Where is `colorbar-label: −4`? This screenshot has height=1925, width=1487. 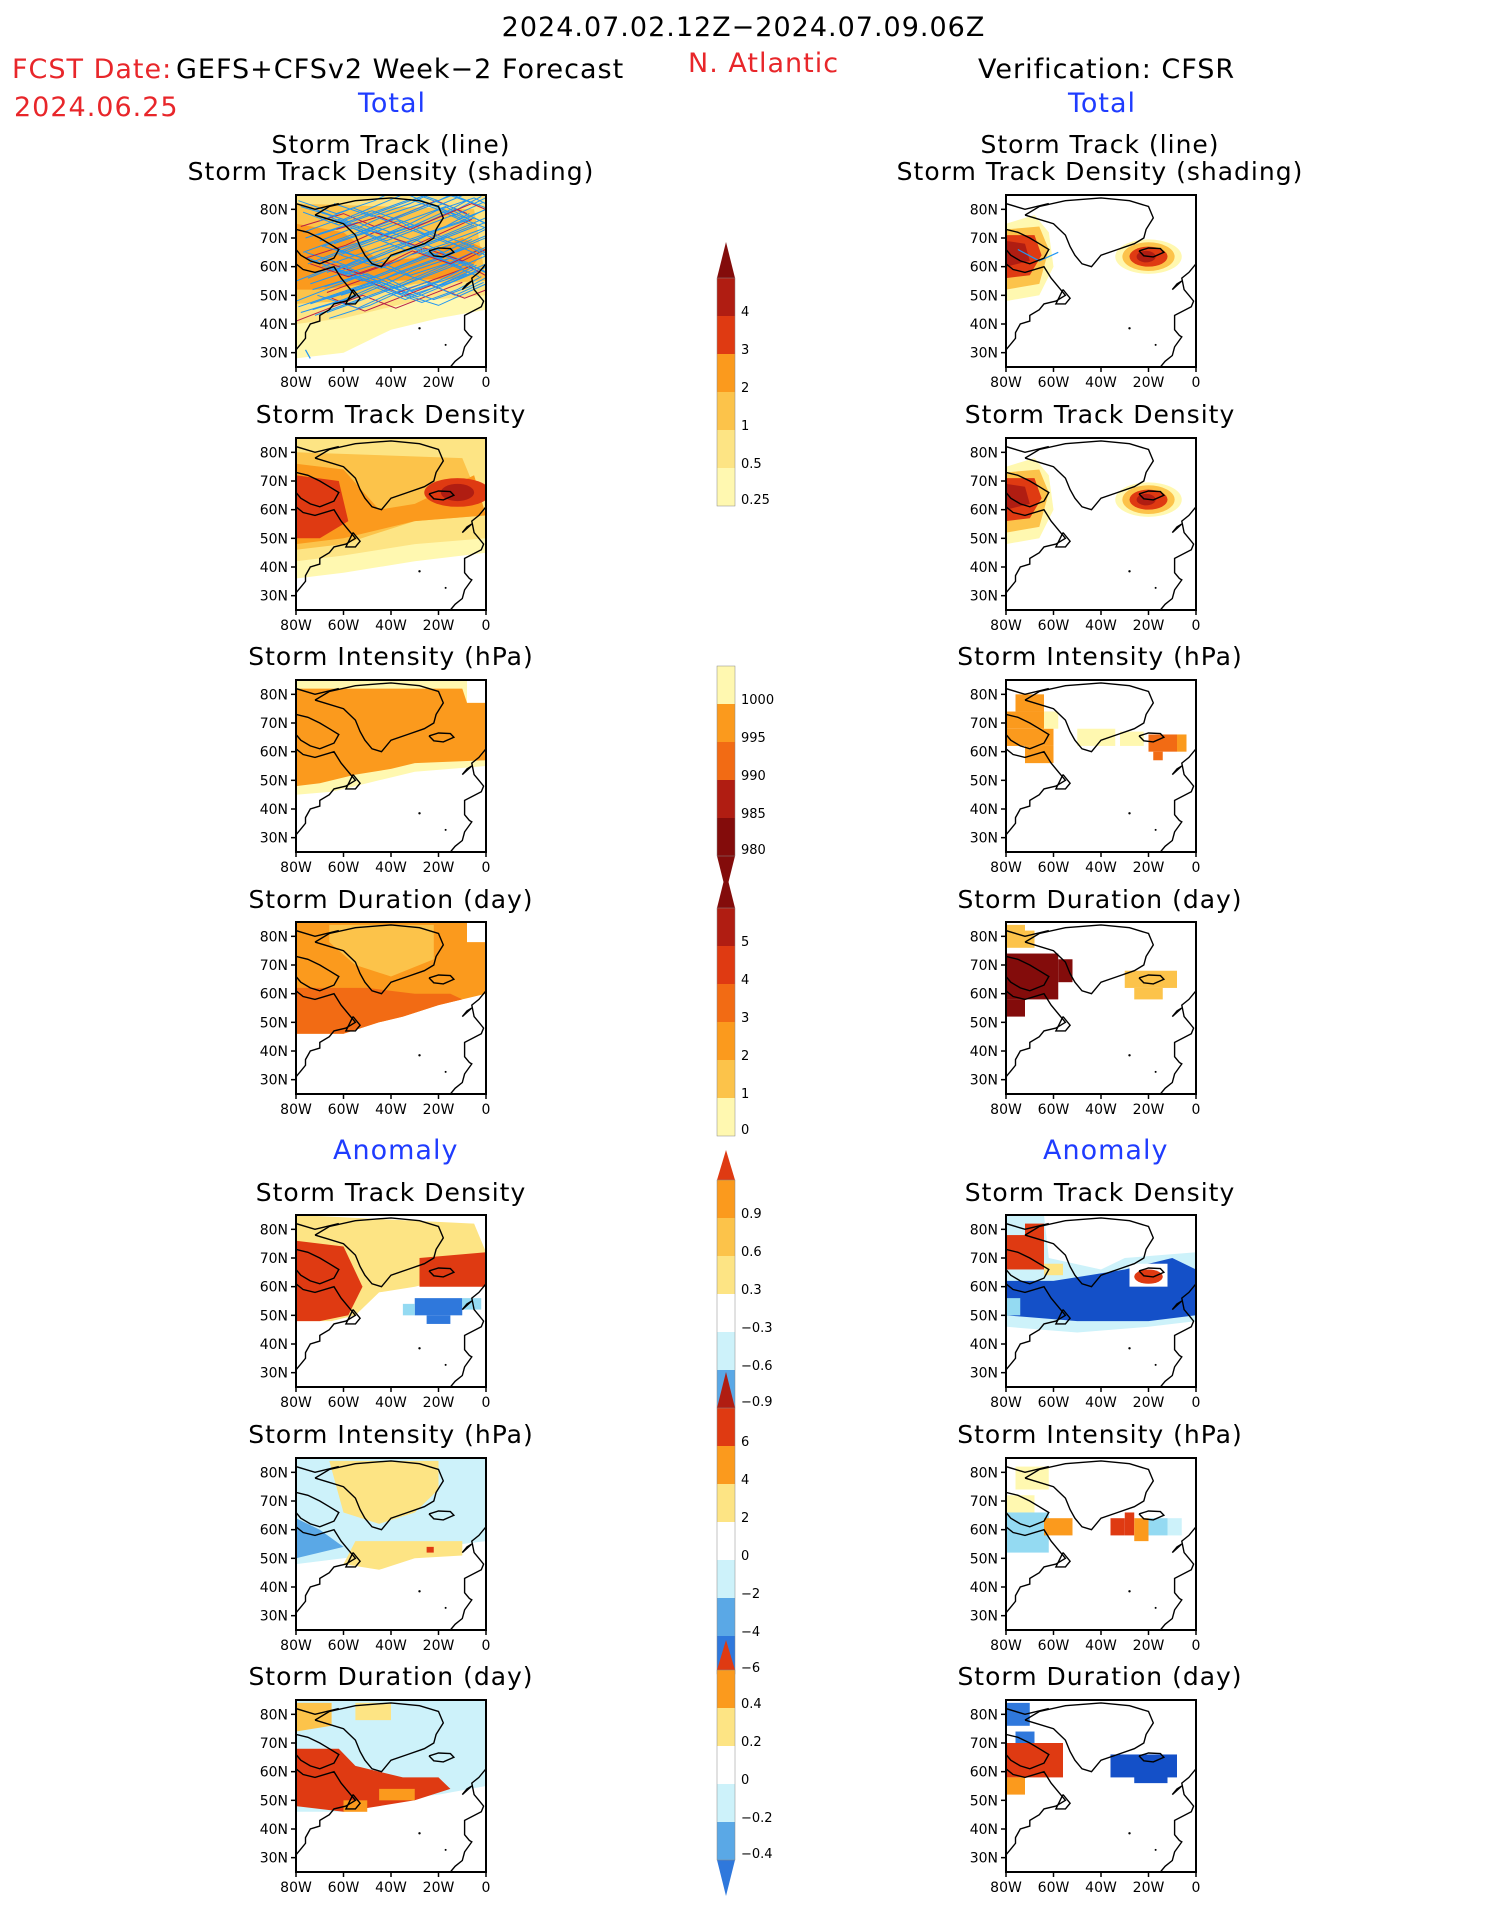
colorbar-label: −4 is located at coordinates (750, 1632).